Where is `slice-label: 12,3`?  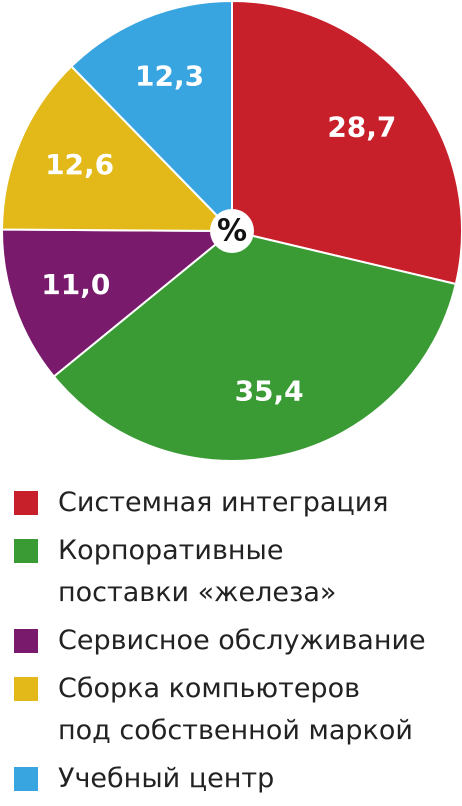
slice-label: 12,3 is located at coordinates (169, 76).